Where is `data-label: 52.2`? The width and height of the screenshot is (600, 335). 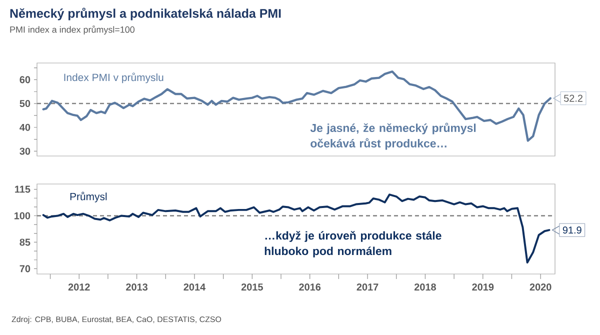 data-label: 52.2 is located at coordinates (573, 98).